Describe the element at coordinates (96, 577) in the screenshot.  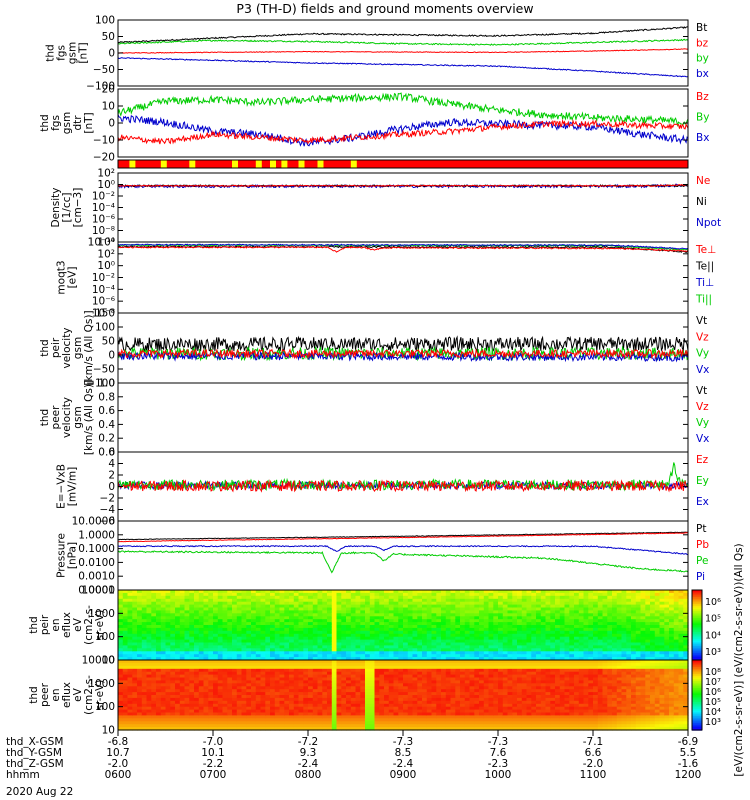
I see `y-tick-label: 0.0010` at that location.